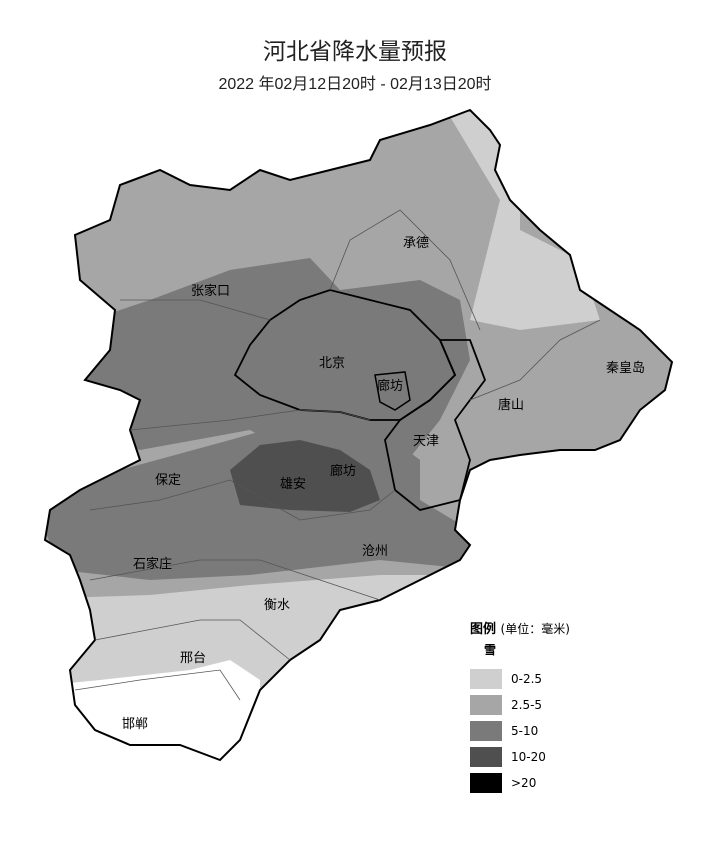 This screenshot has height=850, width=710. I want to click on legend-item: >20, so click(520, 783).